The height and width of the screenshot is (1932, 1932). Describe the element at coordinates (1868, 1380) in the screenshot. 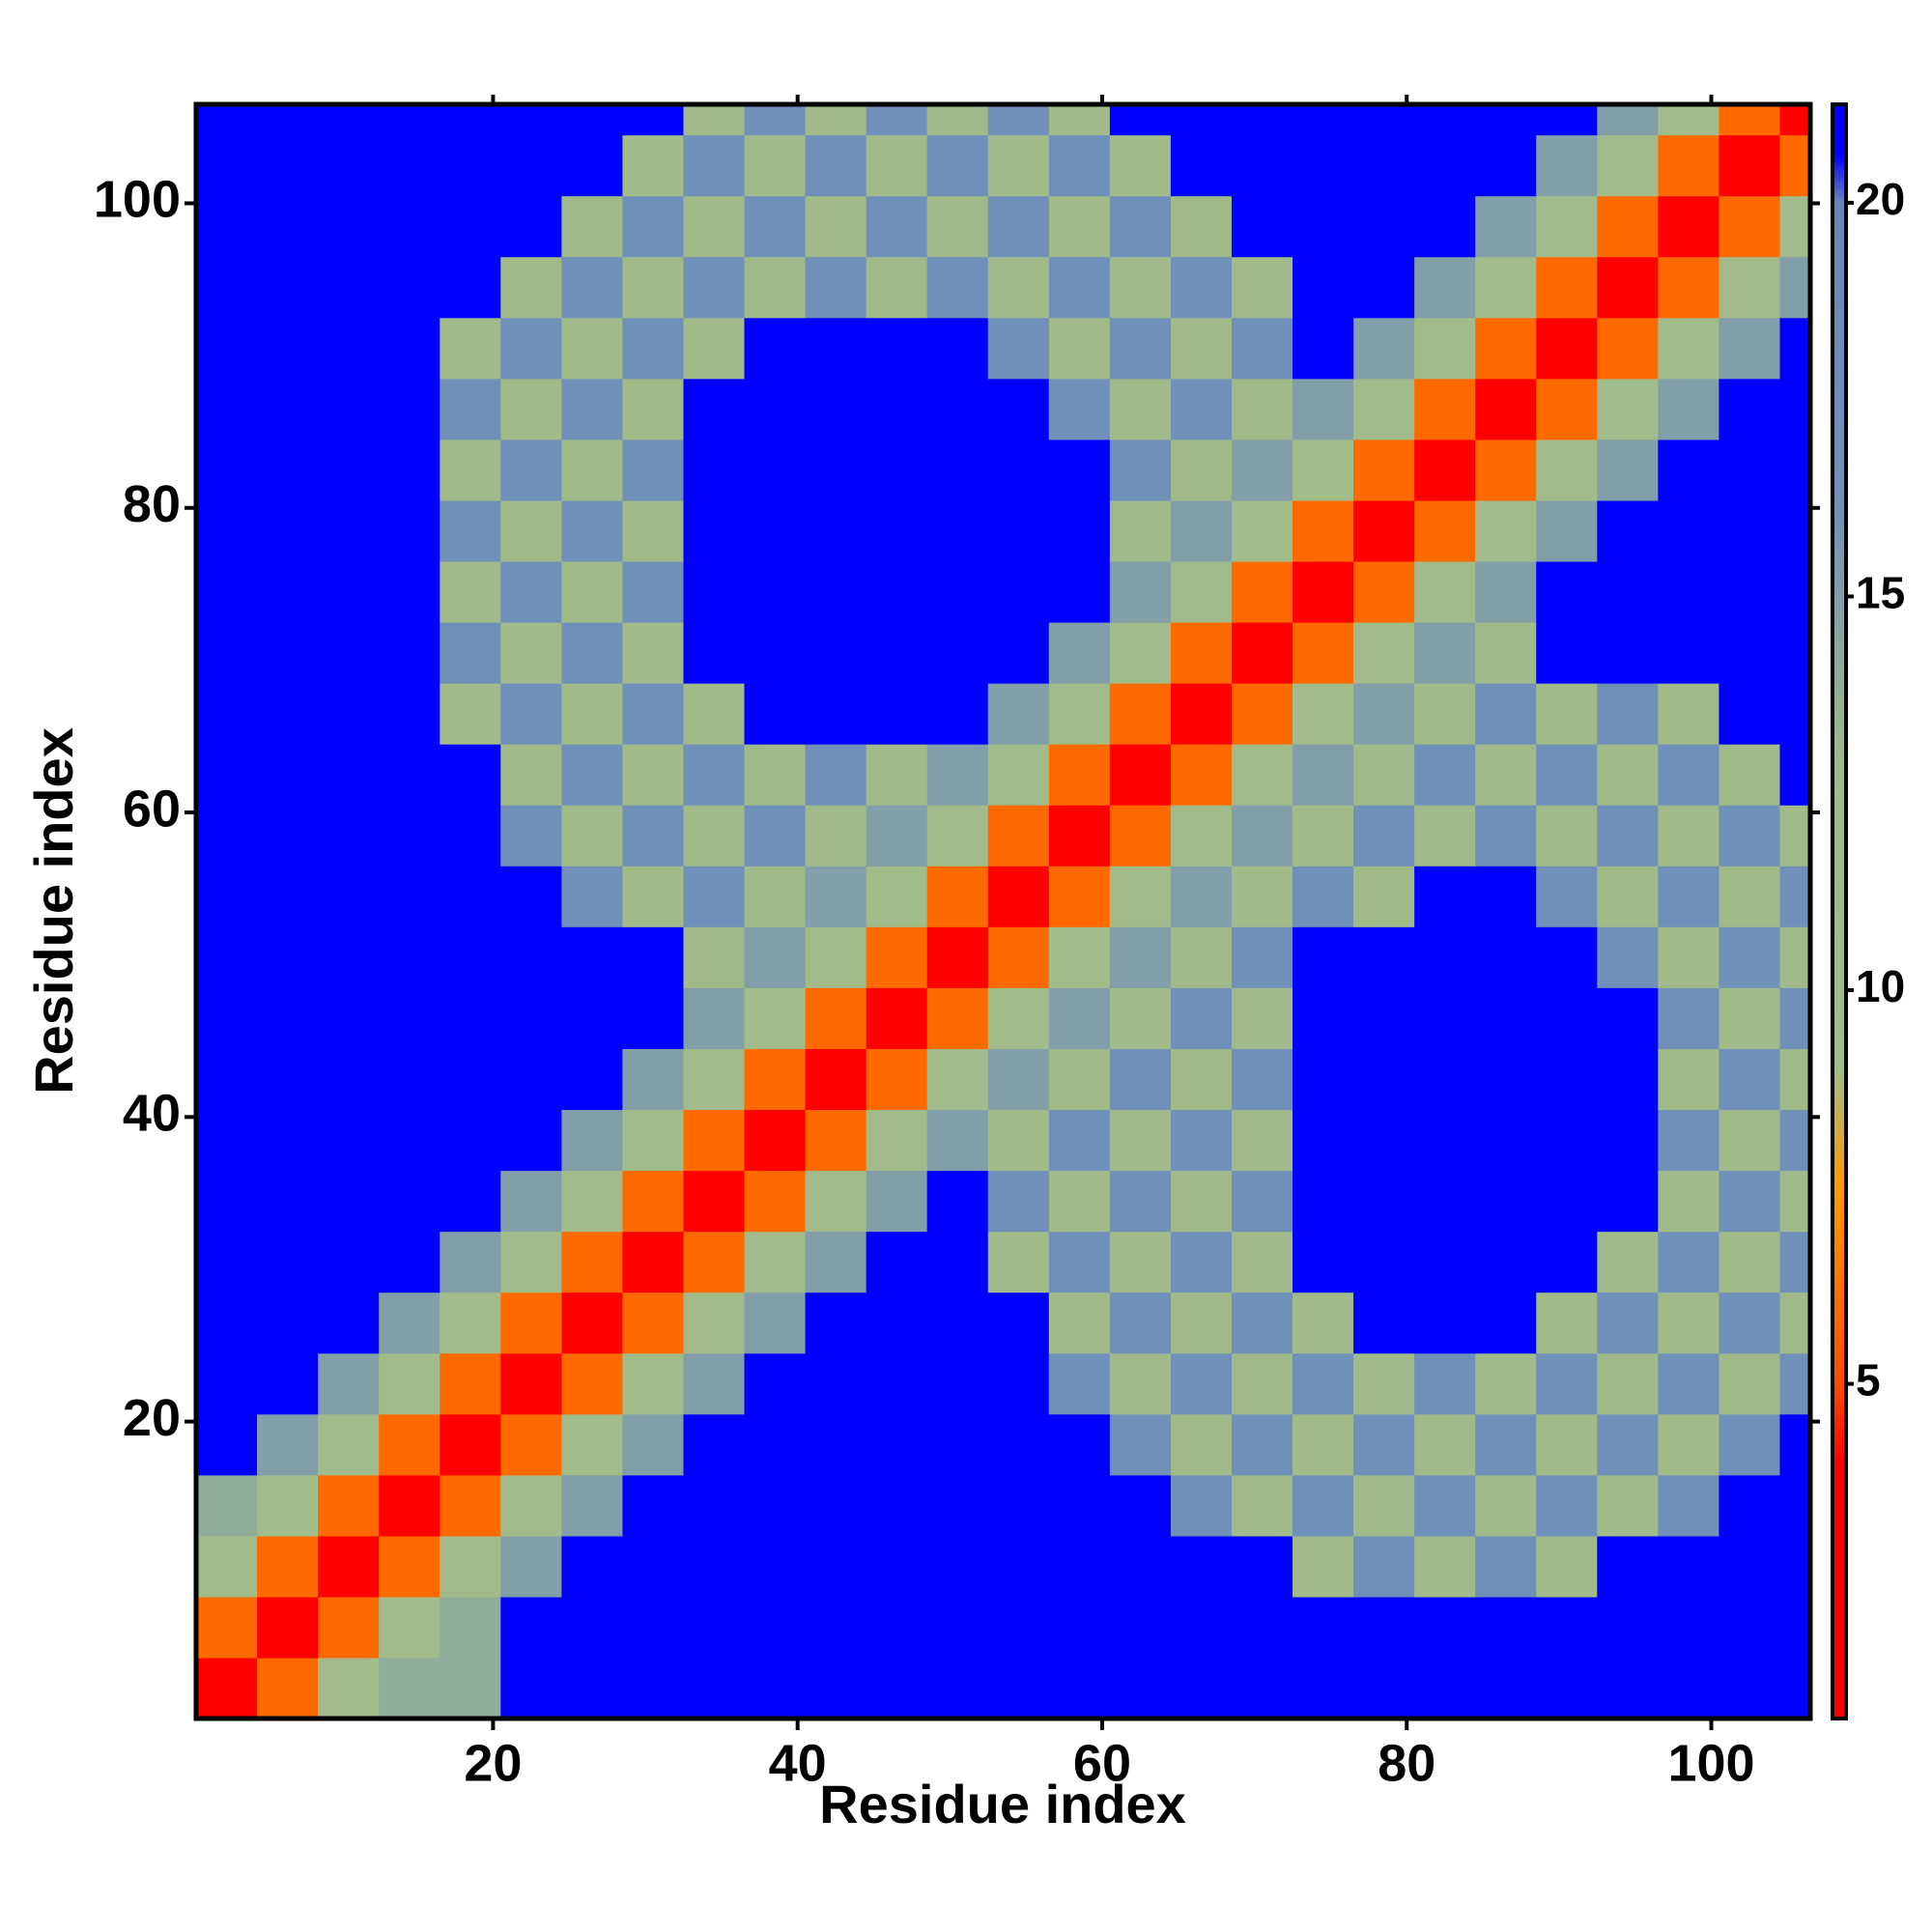

I see `colorbar-tick-label: 5` at that location.